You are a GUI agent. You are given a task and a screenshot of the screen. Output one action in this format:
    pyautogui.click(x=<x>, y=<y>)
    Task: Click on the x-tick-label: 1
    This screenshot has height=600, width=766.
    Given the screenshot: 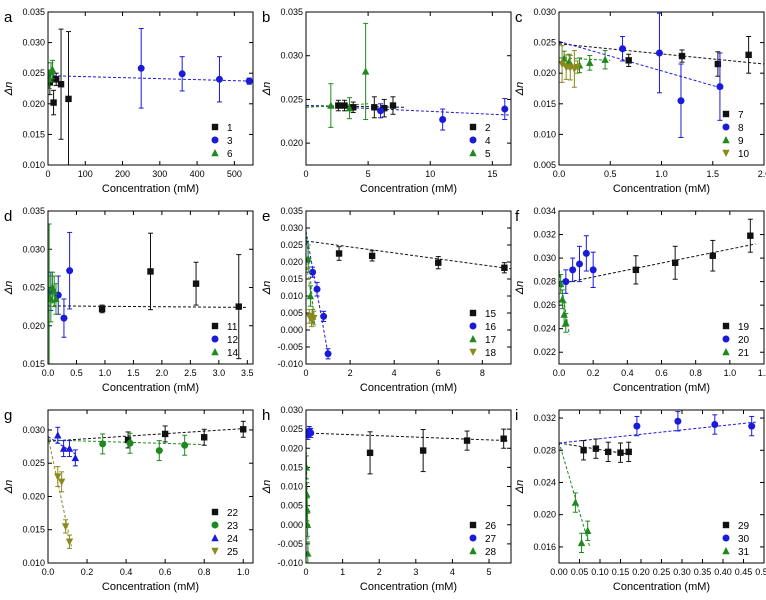 What is the action you would take?
    pyautogui.click(x=342, y=572)
    